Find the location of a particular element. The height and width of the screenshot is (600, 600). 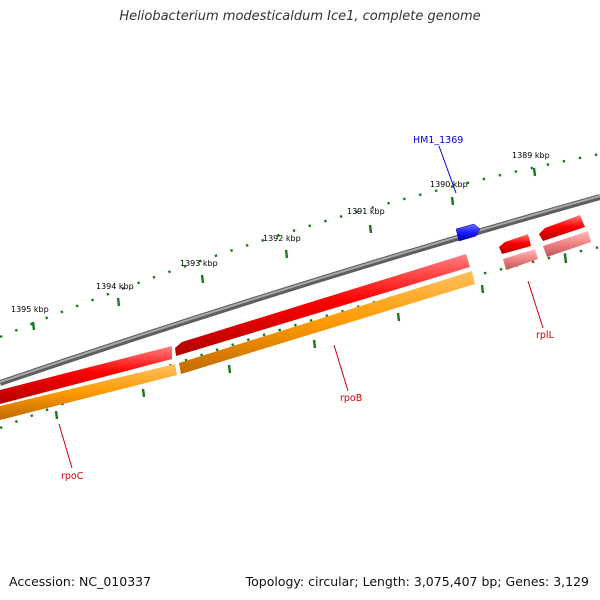

tick-label: 1393 kbp is located at coordinates (199, 263).